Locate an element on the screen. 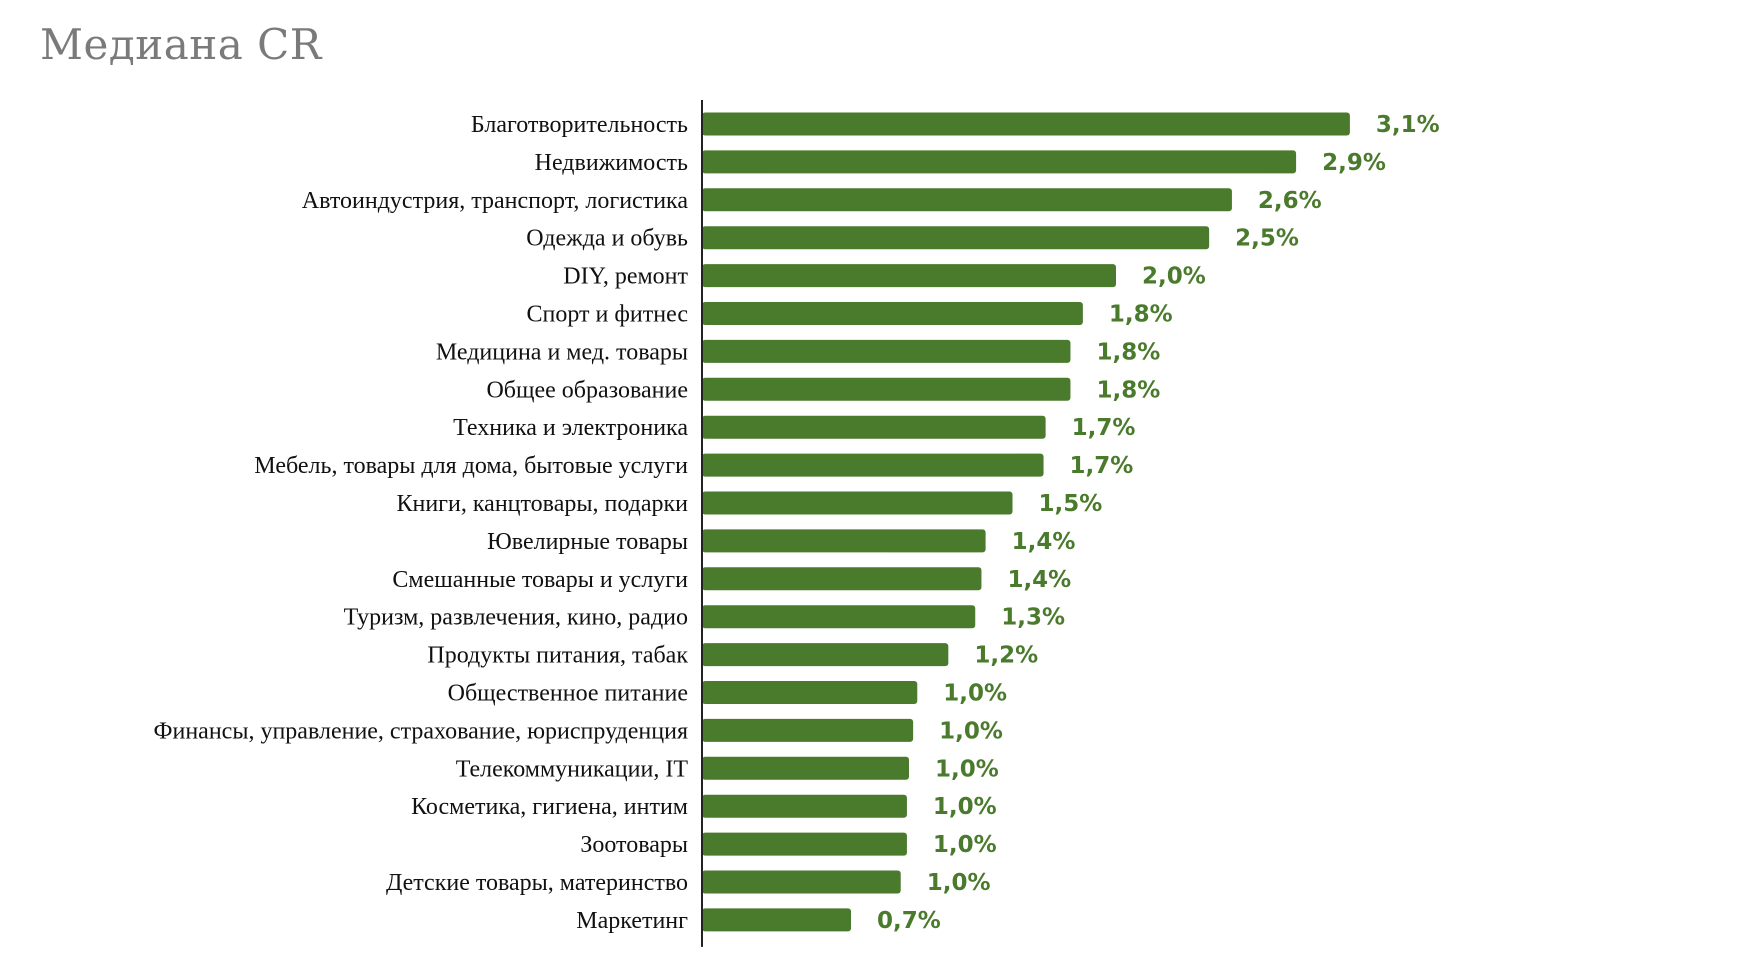 The width and height of the screenshot is (1756, 960). category-label: DIY, ремонт is located at coordinates (625, 277).